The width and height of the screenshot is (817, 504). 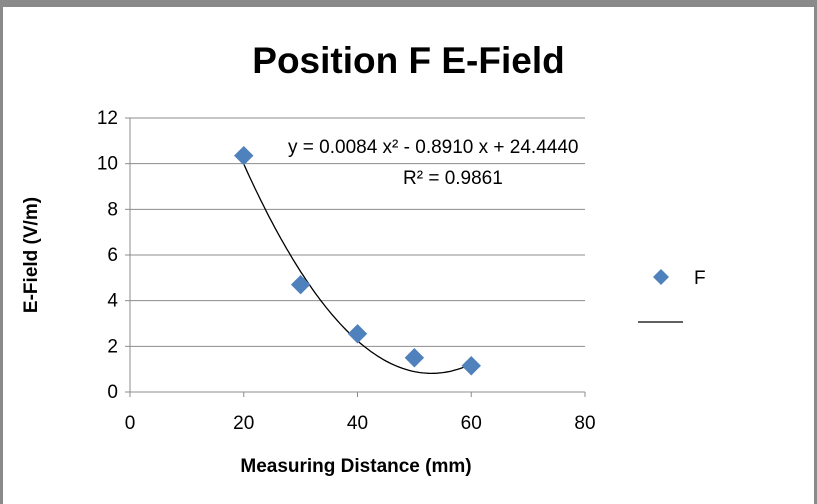 I want to click on y-tick-label: 4, so click(x=112, y=301).